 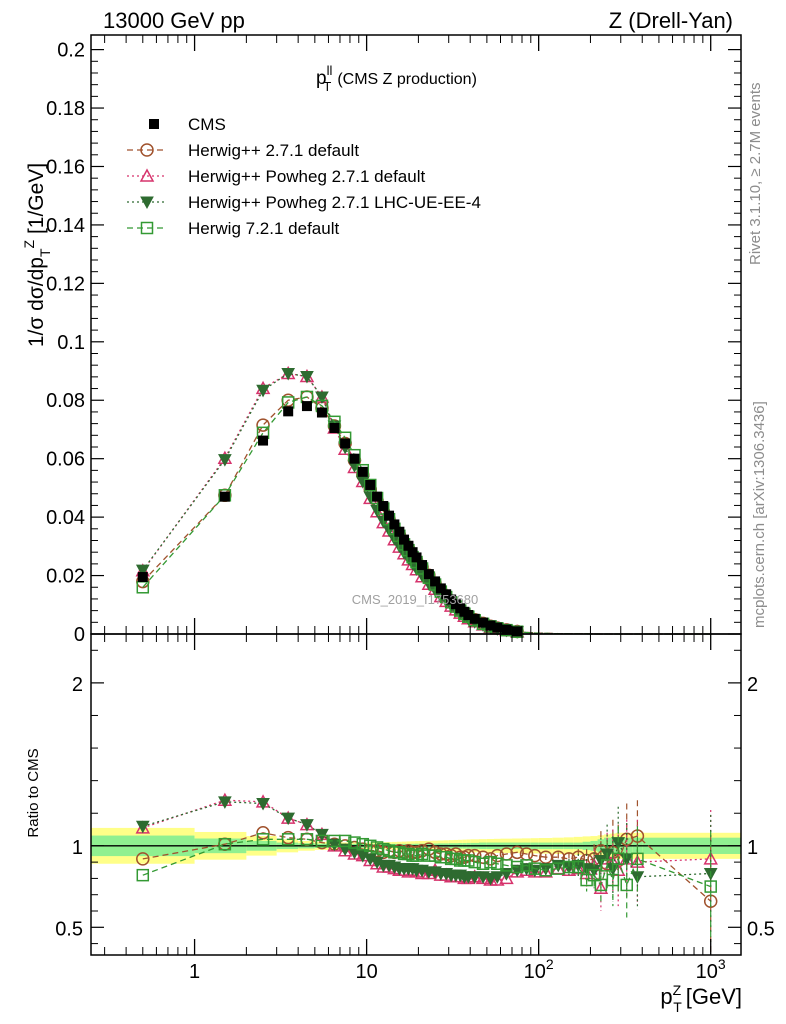 I want to click on mcplots-source-note: mcplots.cern.ch [arXiv:1306.3436], so click(x=759, y=514).